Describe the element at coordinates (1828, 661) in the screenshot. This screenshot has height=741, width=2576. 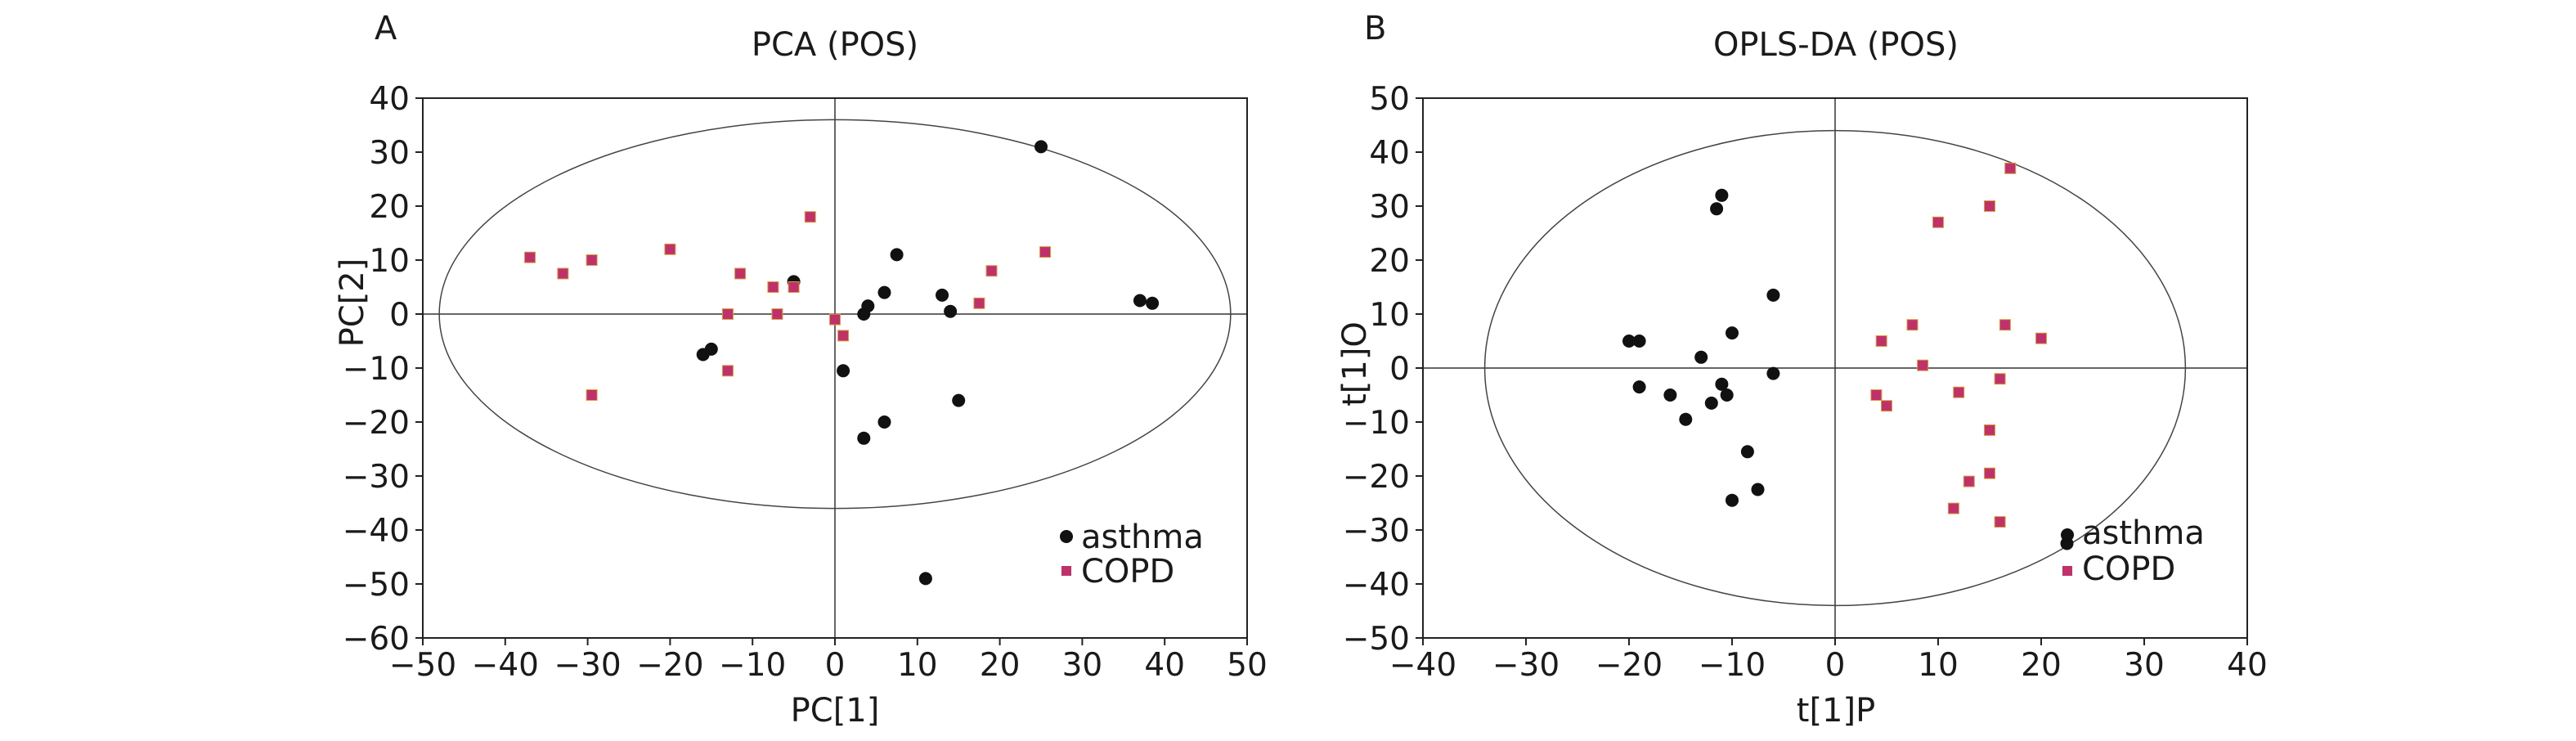
I see `panel-b-x-ticks: −40 −30 −20 −10 0 10 20 30 40` at that location.